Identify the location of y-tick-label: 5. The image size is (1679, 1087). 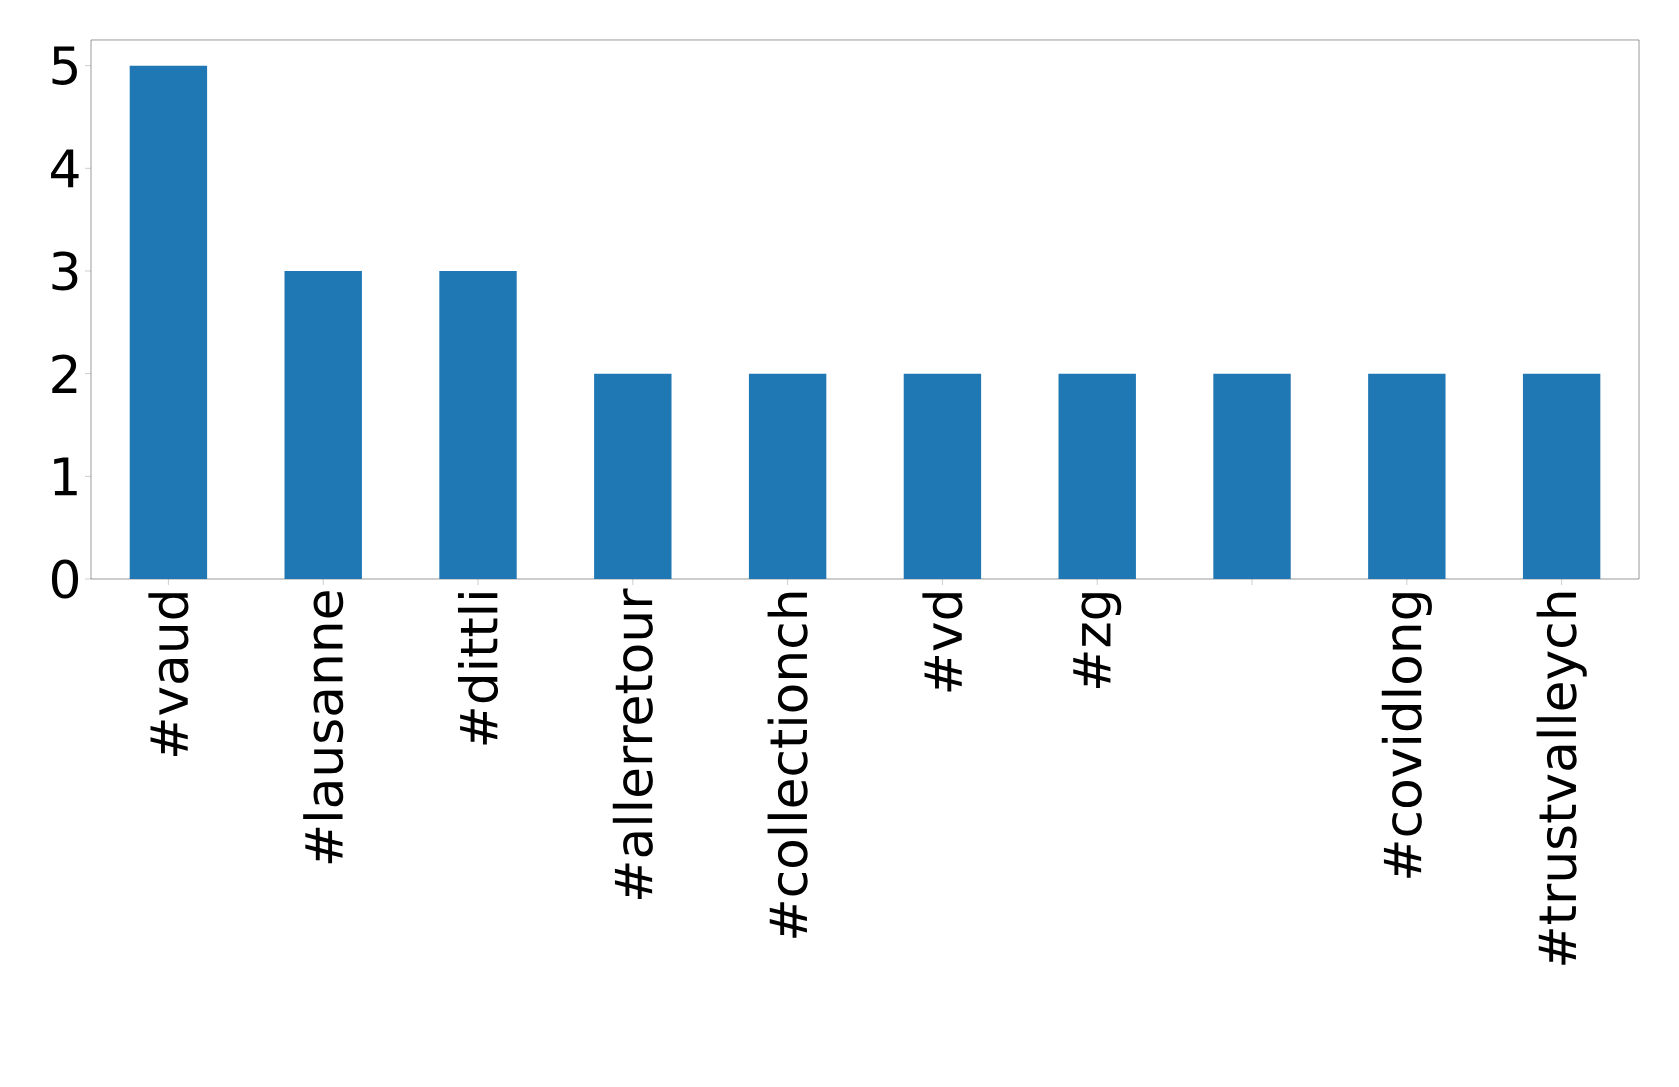
(64, 65).